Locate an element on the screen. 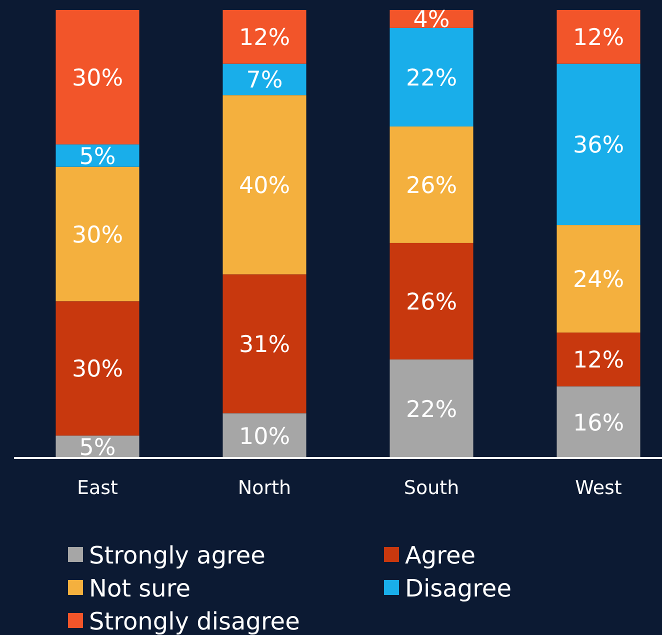  legend-label: Agree is located at coordinates (440, 556).